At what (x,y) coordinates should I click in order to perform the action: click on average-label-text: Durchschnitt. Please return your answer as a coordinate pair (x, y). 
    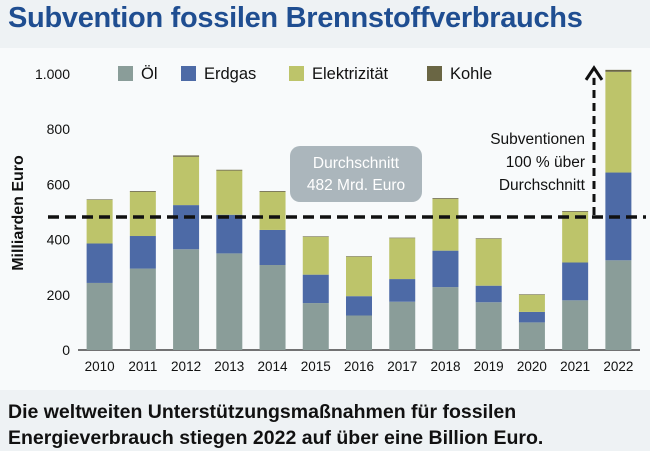
    Looking at the image, I should click on (356, 163).